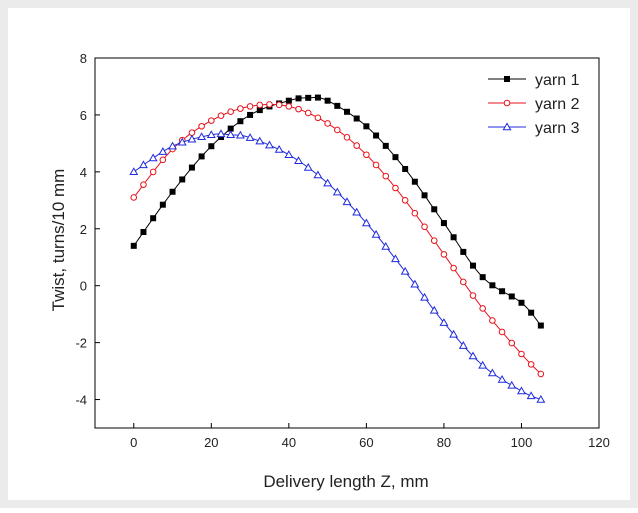 Image resolution: width=638 pixels, height=513 pixels. Describe the element at coordinates (557, 80) in the screenshot. I see `legend-label: yarn 1` at that location.